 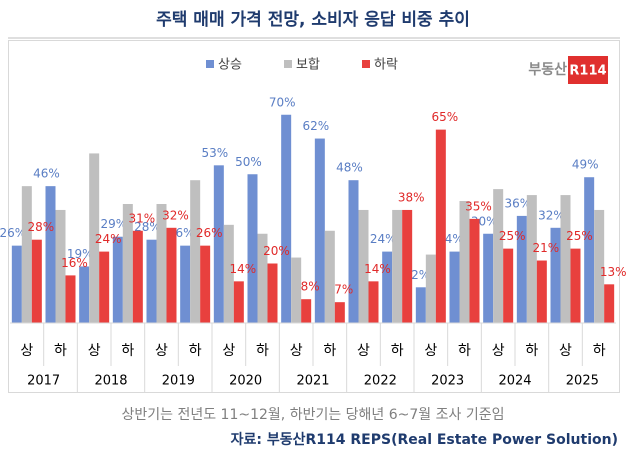 I want to click on data-label: 24%, so click(x=108, y=239).